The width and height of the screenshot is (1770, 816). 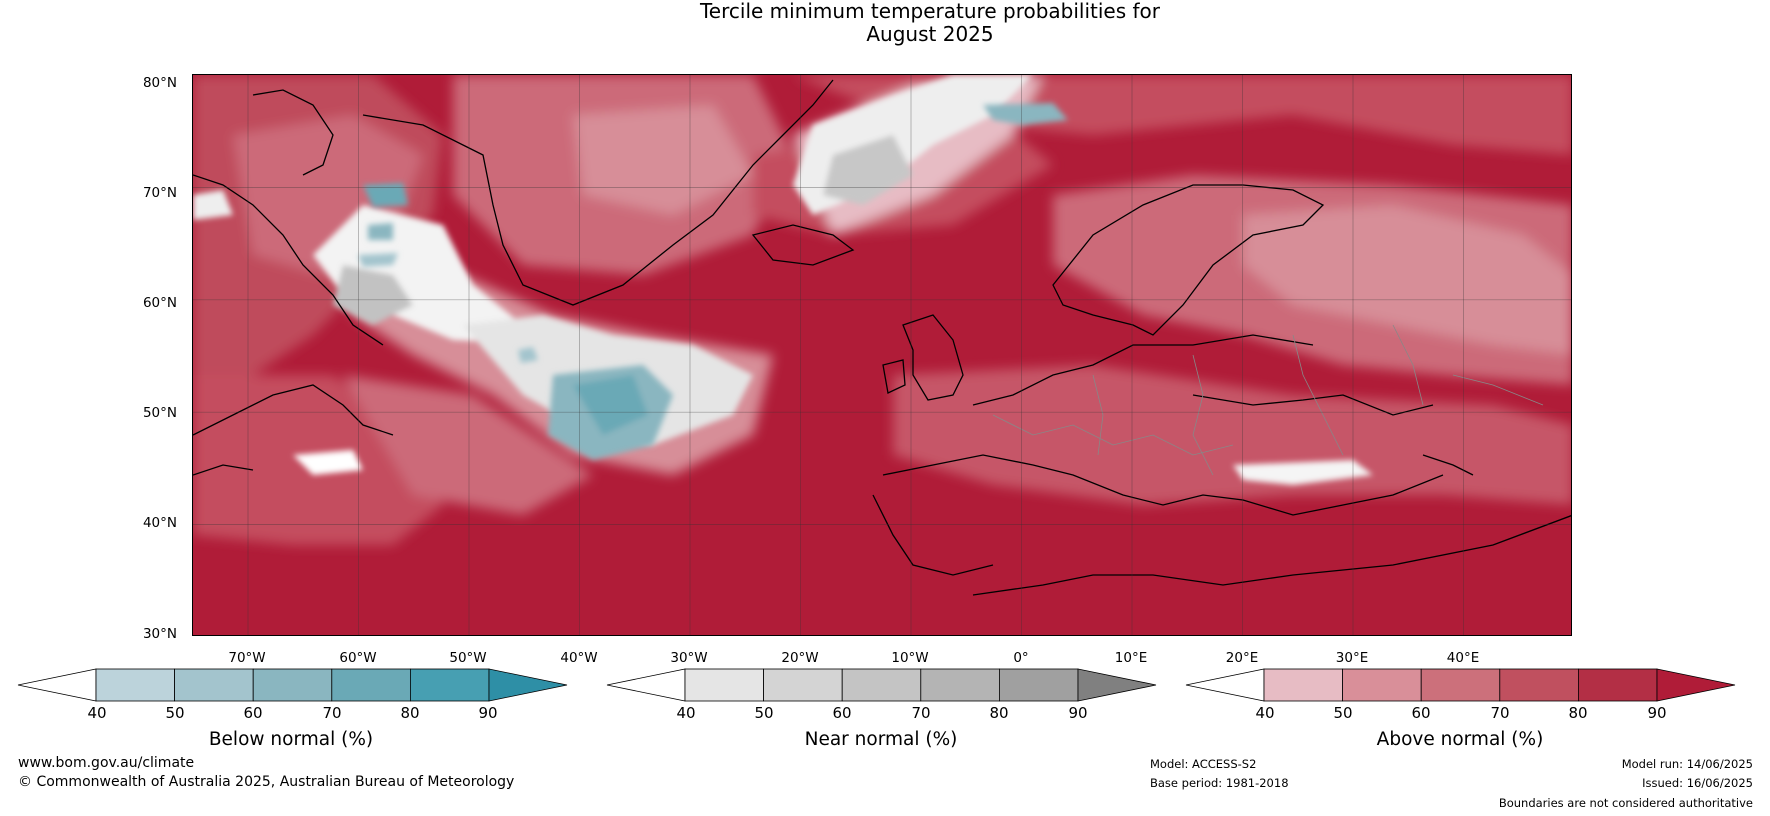 What do you see at coordinates (159, 413) in the screenshot?
I see `lat-label-50n: 50°N` at bounding box center [159, 413].